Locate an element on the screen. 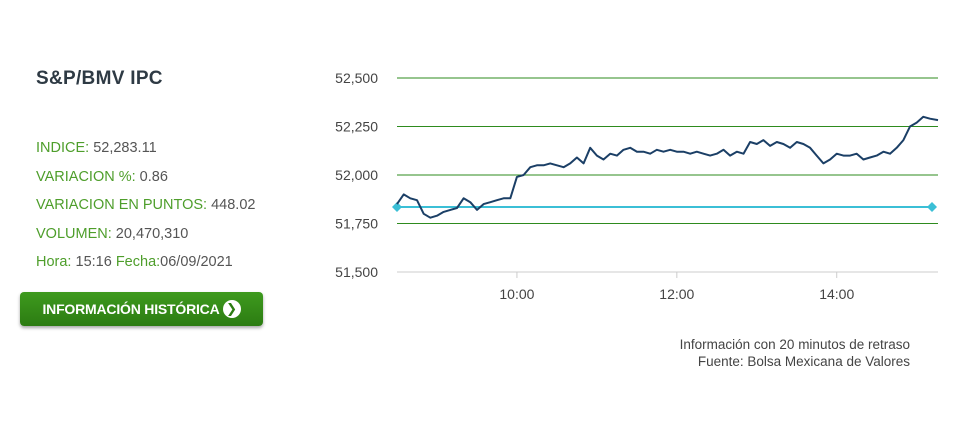 The image size is (968, 440). stat-indice: INDICE: 52,283.11 is located at coordinates (145, 148).